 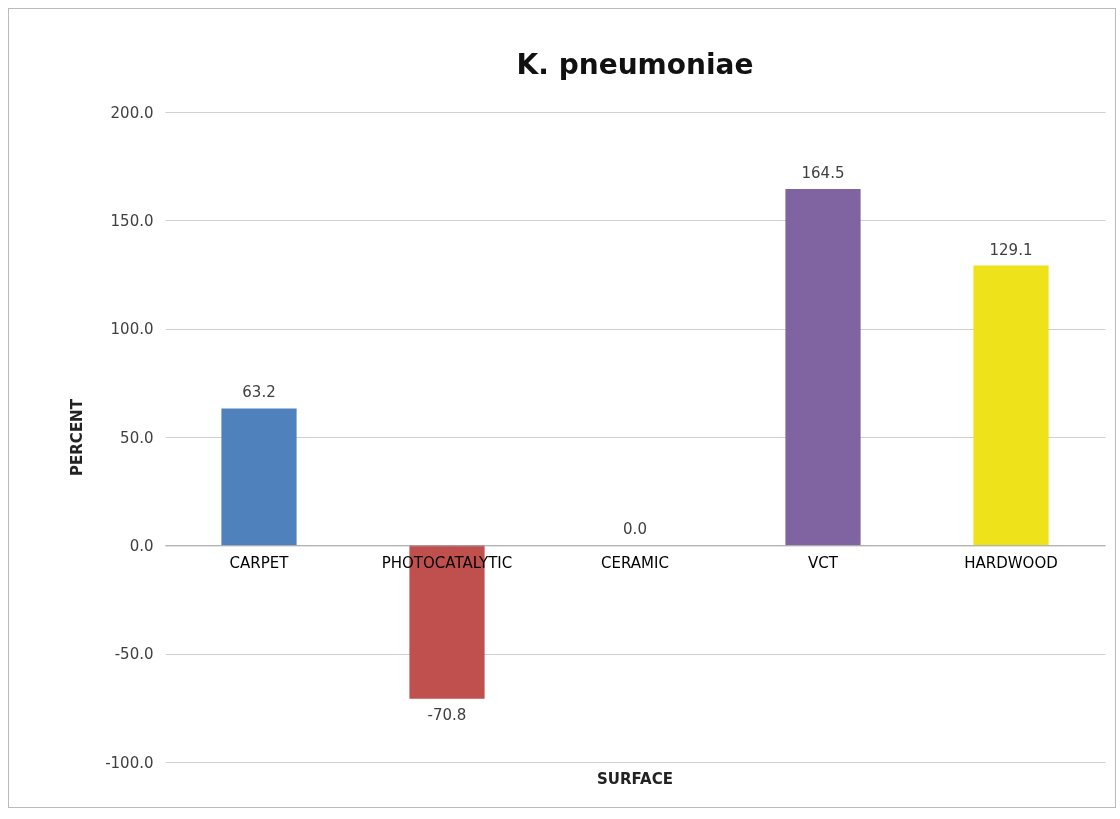 What do you see at coordinates (259, 562) in the screenshot?
I see `x-tick-label: CARPET` at bounding box center [259, 562].